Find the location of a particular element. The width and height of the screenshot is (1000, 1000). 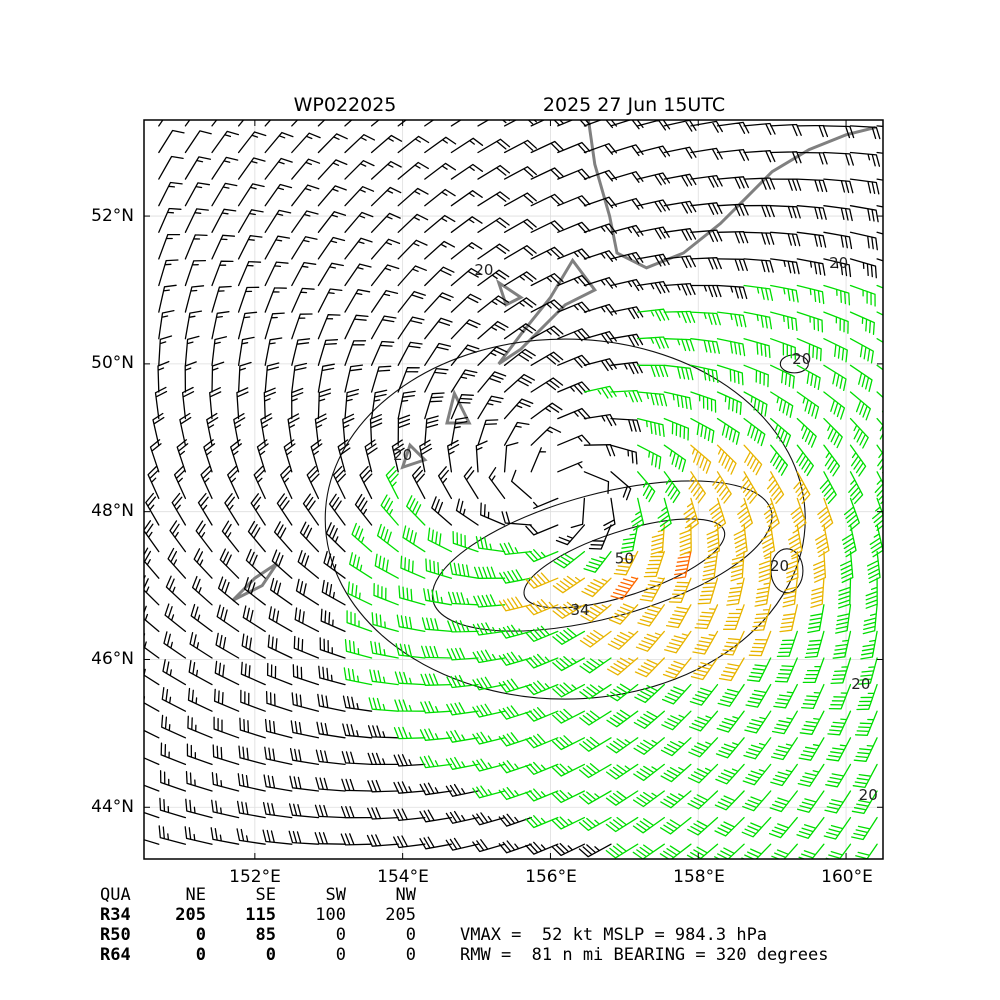

y-tick-label: 50°N is located at coordinates (112, 363).